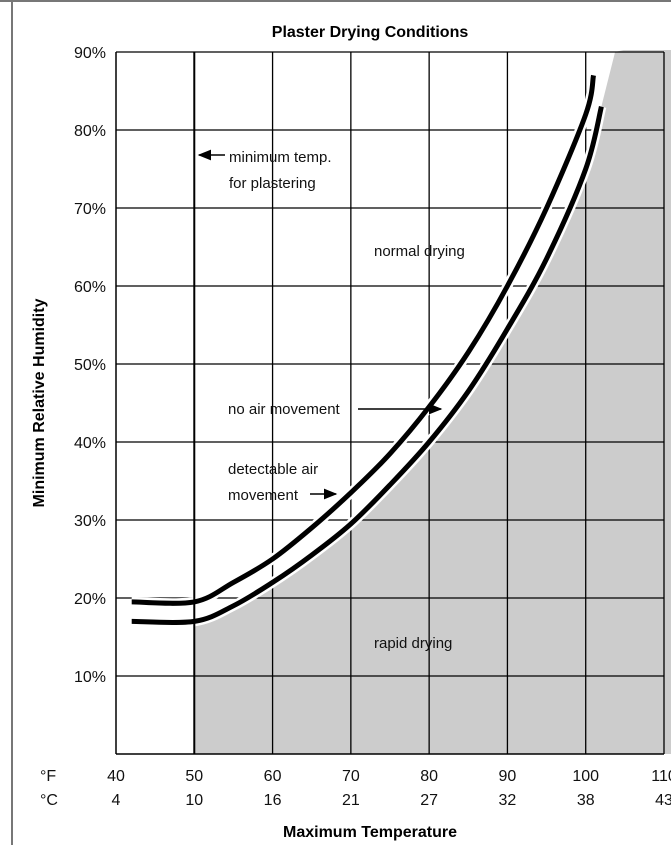 This screenshot has height=845, width=671. Describe the element at coordinates (273, 800) in the screenshot. I see `x-tick-label-c: 16` at that location.